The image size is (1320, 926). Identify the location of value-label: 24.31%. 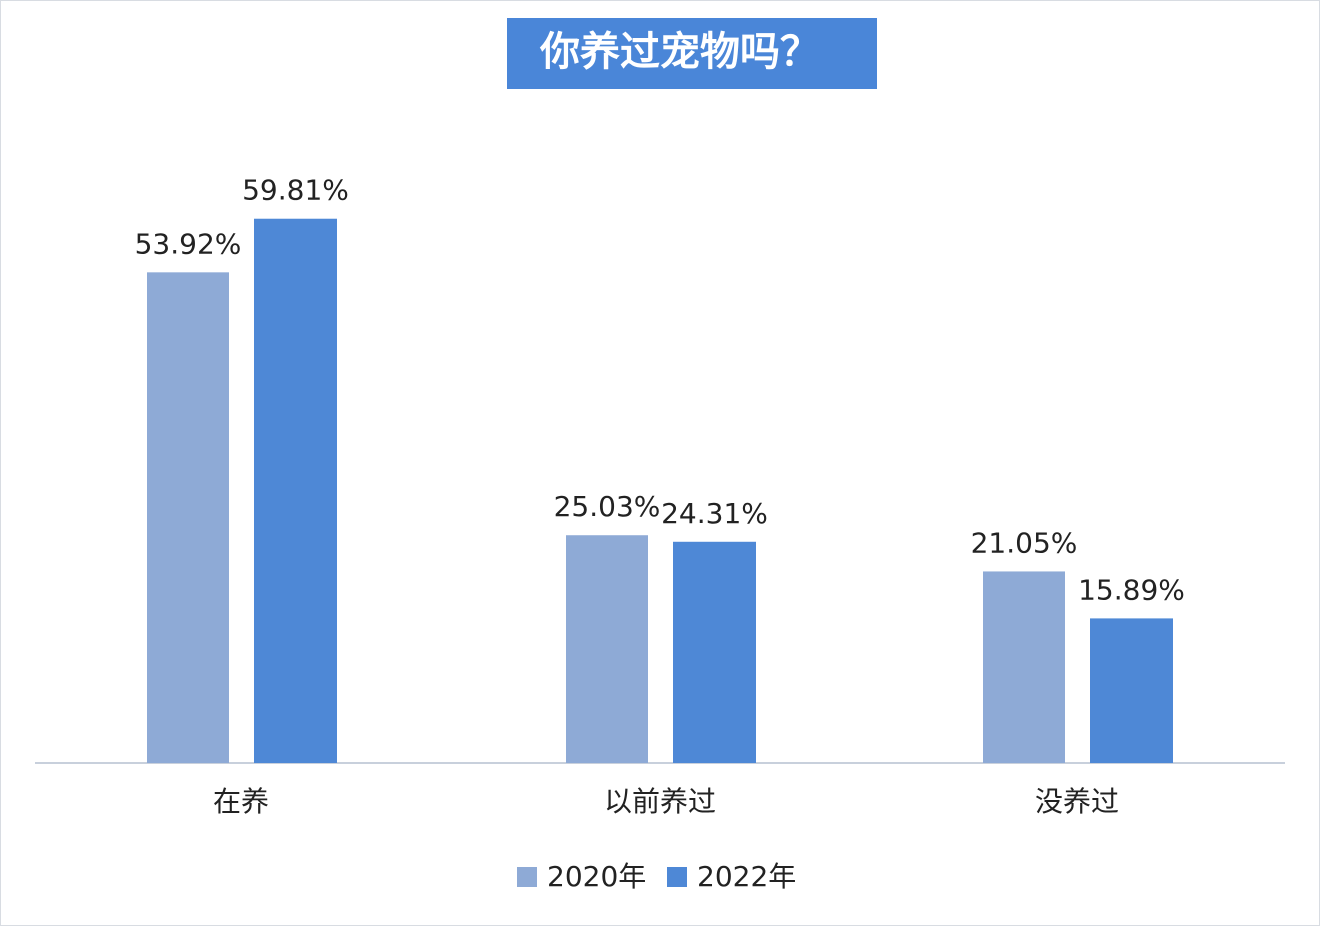
(714, 513).